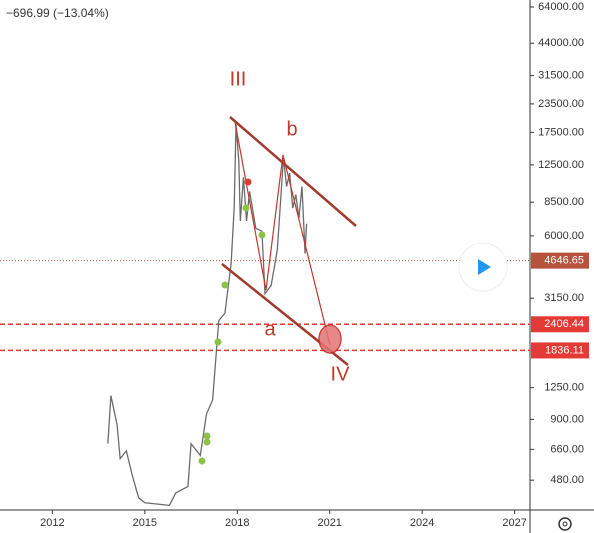 The height and width of the screenshot is (533, 594). Describe the element at coordinates (237, 523) in the screenshot. I see `x-tick-label: 2018` at that location.